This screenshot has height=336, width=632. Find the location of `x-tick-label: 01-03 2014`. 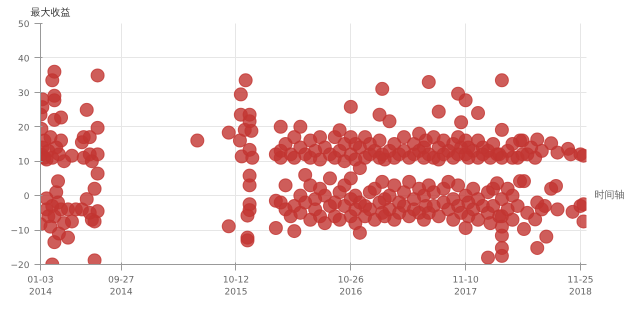

x-tick-label: 01-03 2014 is located at coordinates (40, 287).